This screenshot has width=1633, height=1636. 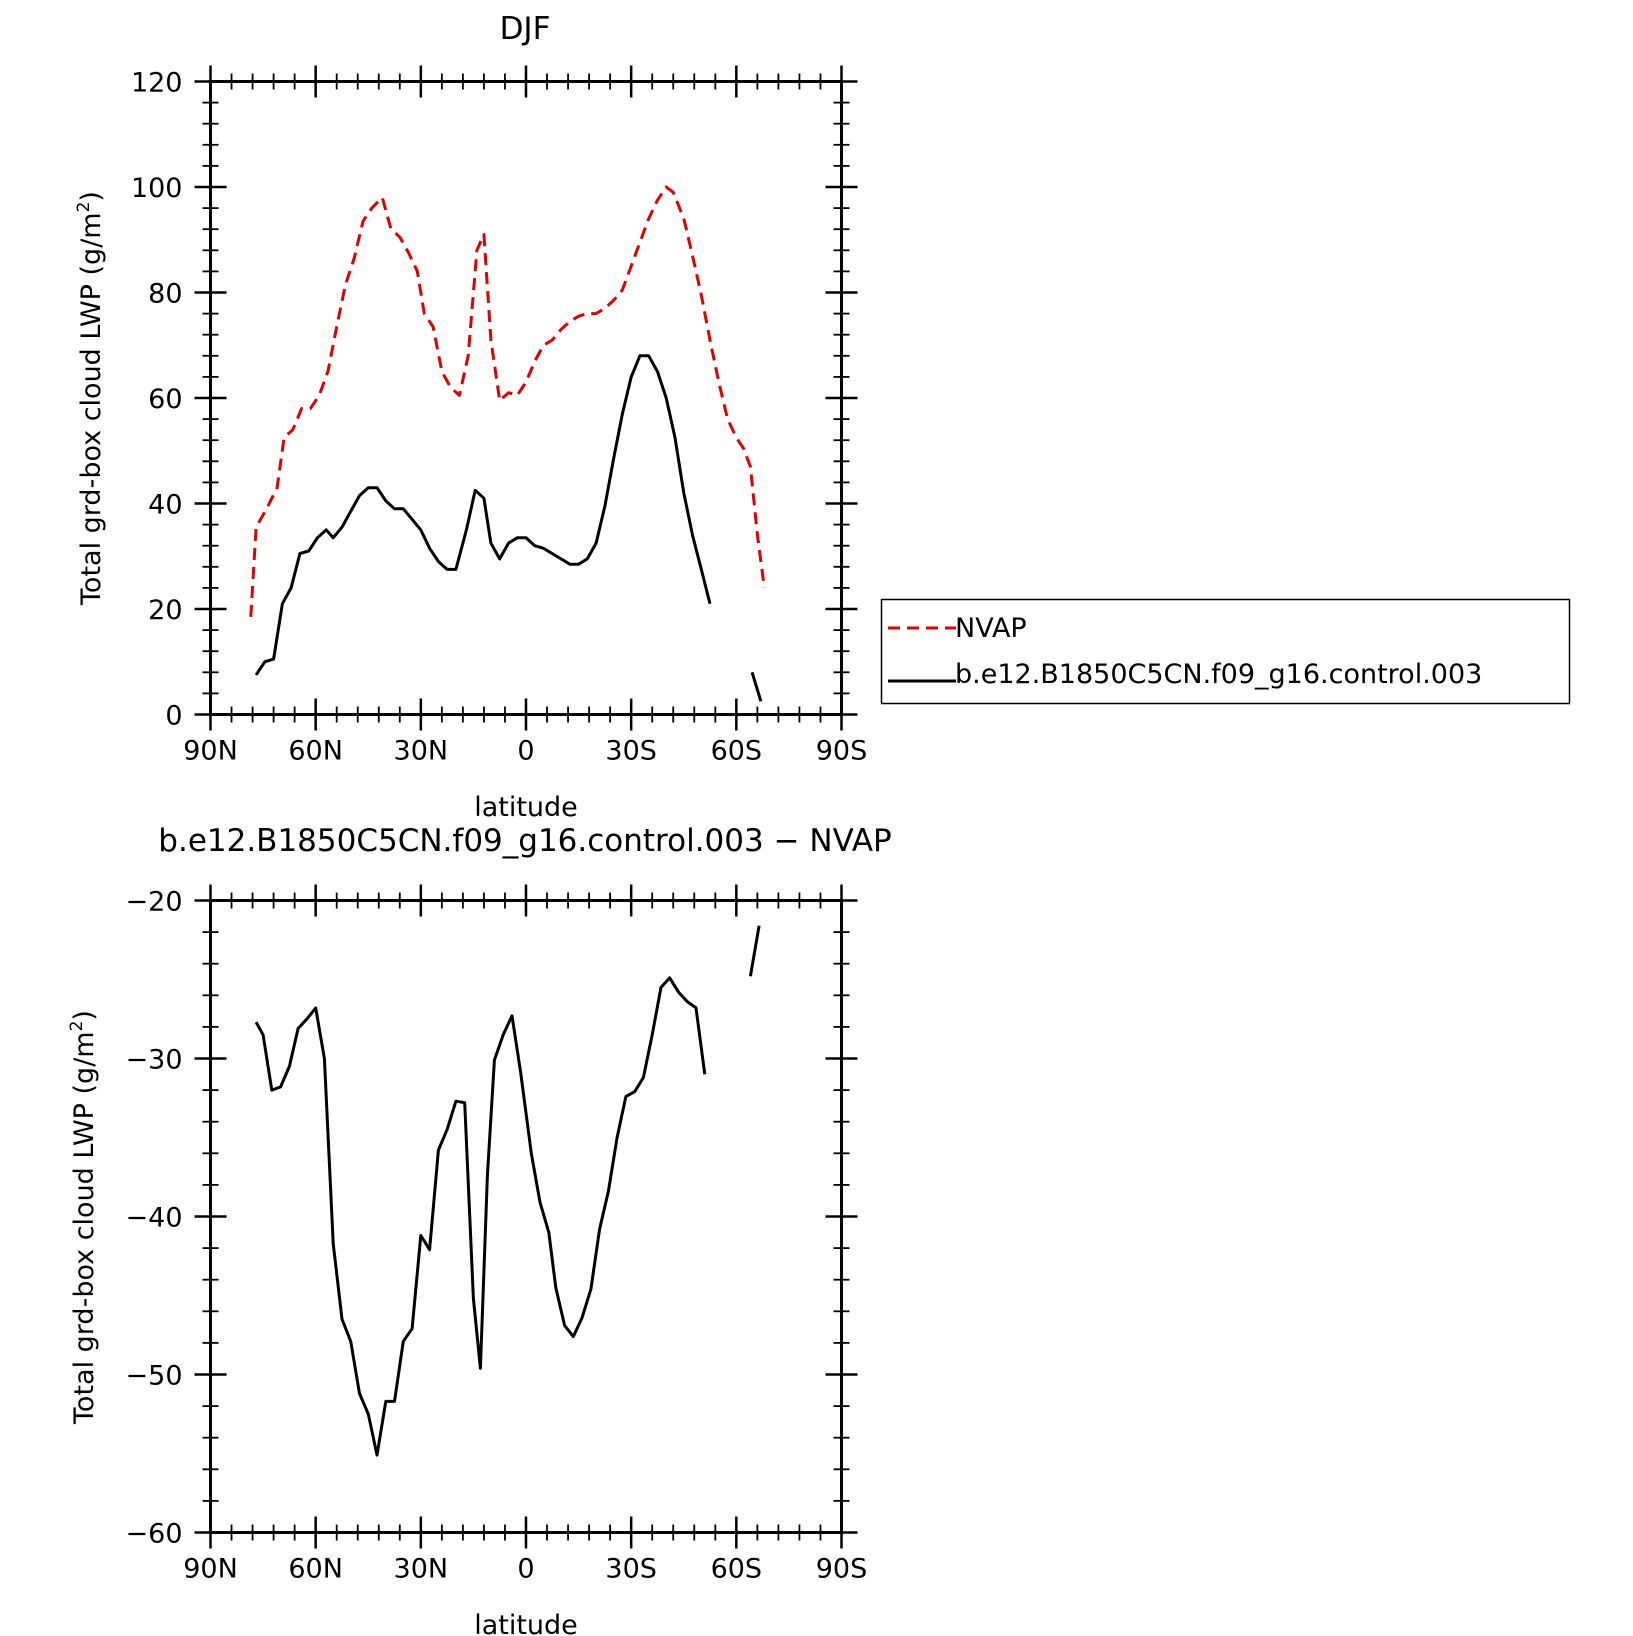 I want to click on bottom-xtick-label: 0, so click(x=525, y=1569).